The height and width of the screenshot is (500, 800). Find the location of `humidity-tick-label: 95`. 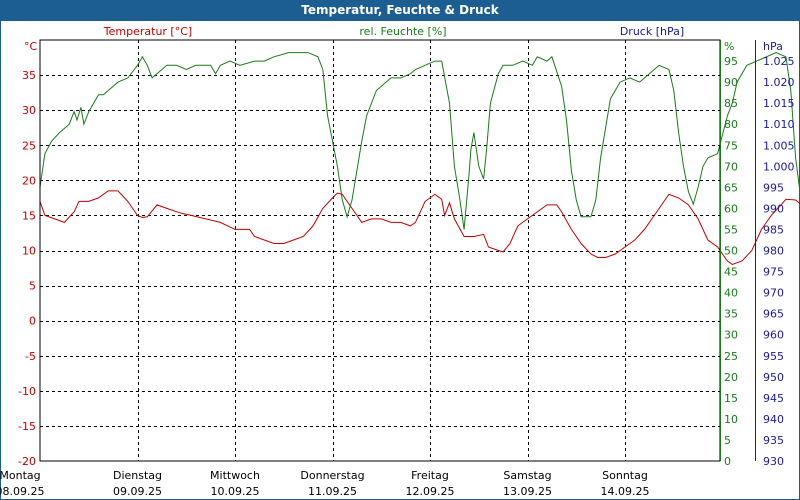

humidity-tick-label: 95 is located at coordinates (731, 61).